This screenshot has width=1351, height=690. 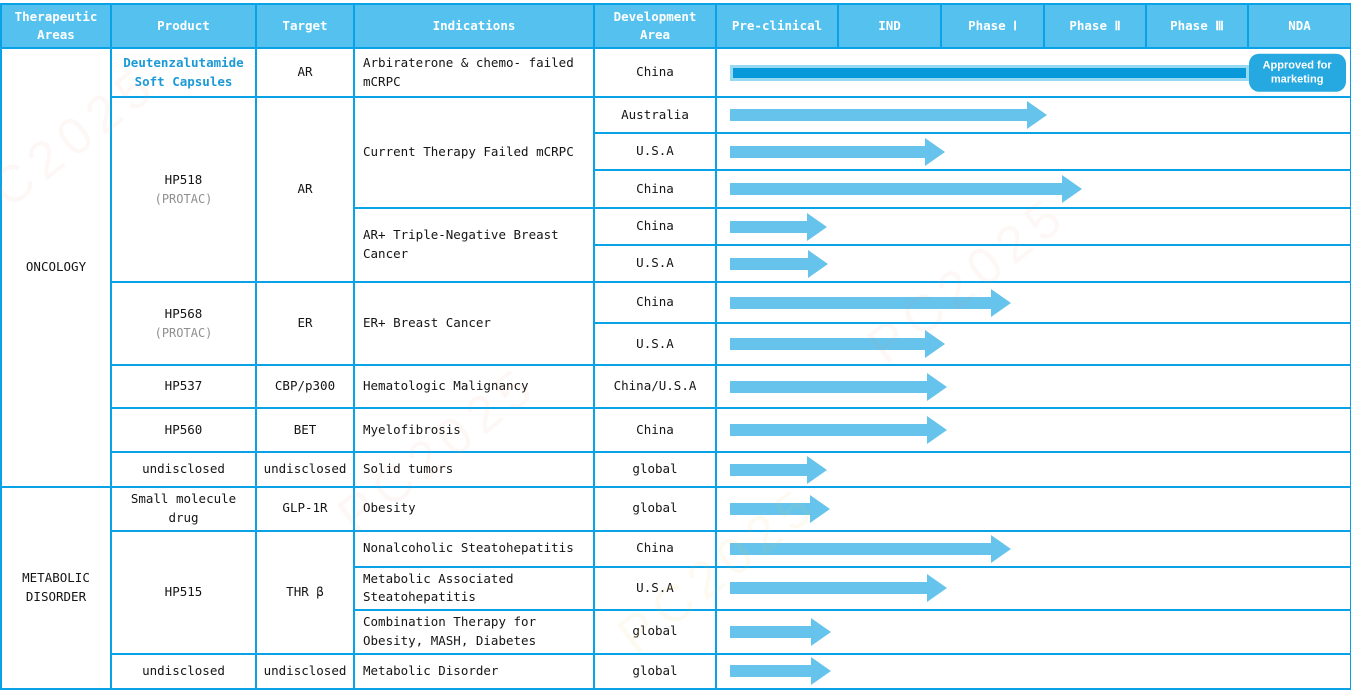 What do you see at coordinates (56, 26) in the screenshot?
I see `header-therapeutic-areas: Therapeutic Areas` at bounding box center [56, 26].